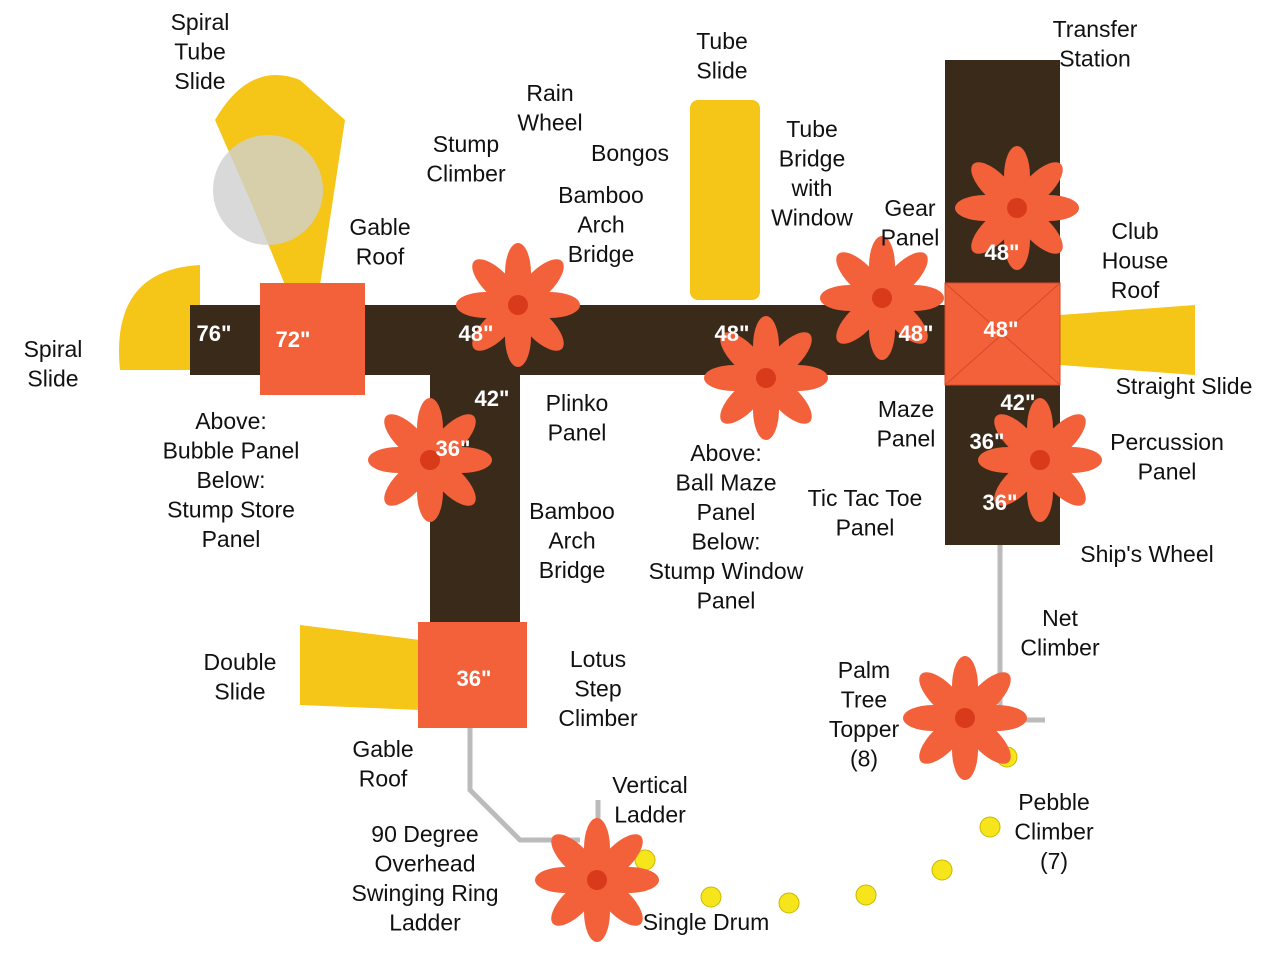 This screenshot has height=960, width=1279. I want to click on tube-slide, so click(725, 200).